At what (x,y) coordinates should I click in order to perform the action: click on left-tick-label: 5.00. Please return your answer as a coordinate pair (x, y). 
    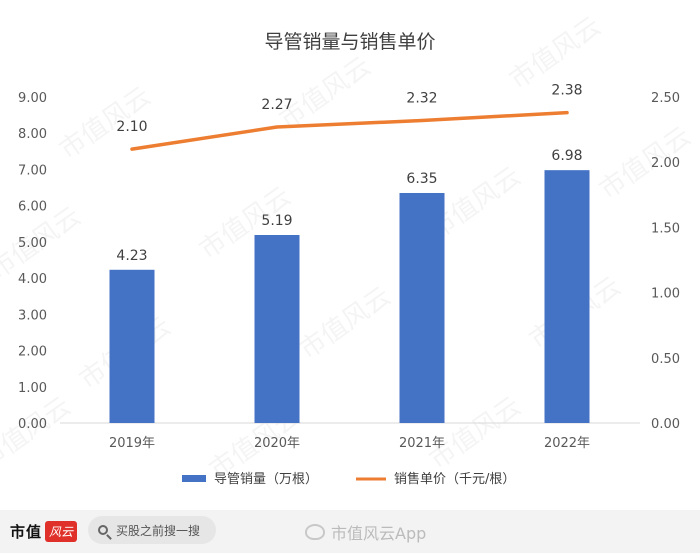
    Looking at the image, I should click on (32, 243).